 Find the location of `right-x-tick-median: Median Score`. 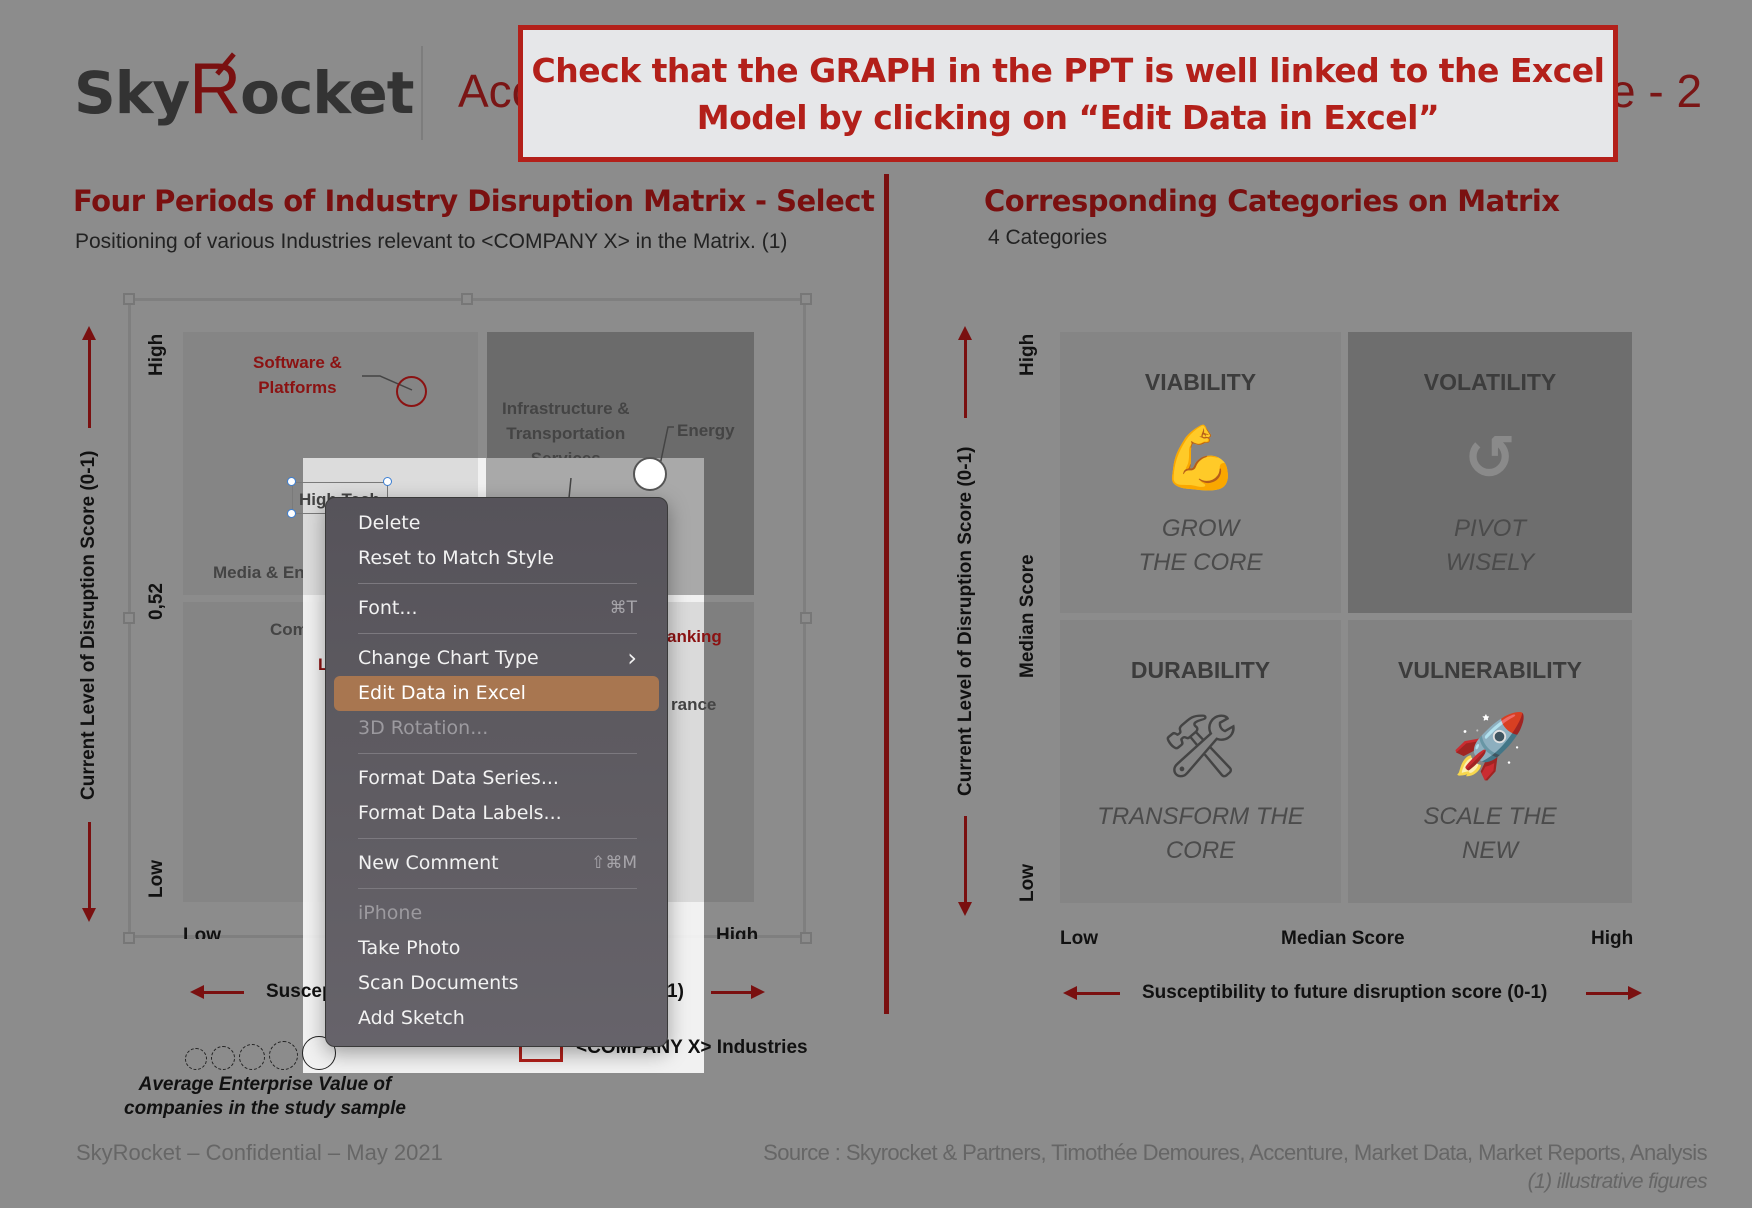

right-x-tick-median: Median Score is located at coordinates (1343, 938).